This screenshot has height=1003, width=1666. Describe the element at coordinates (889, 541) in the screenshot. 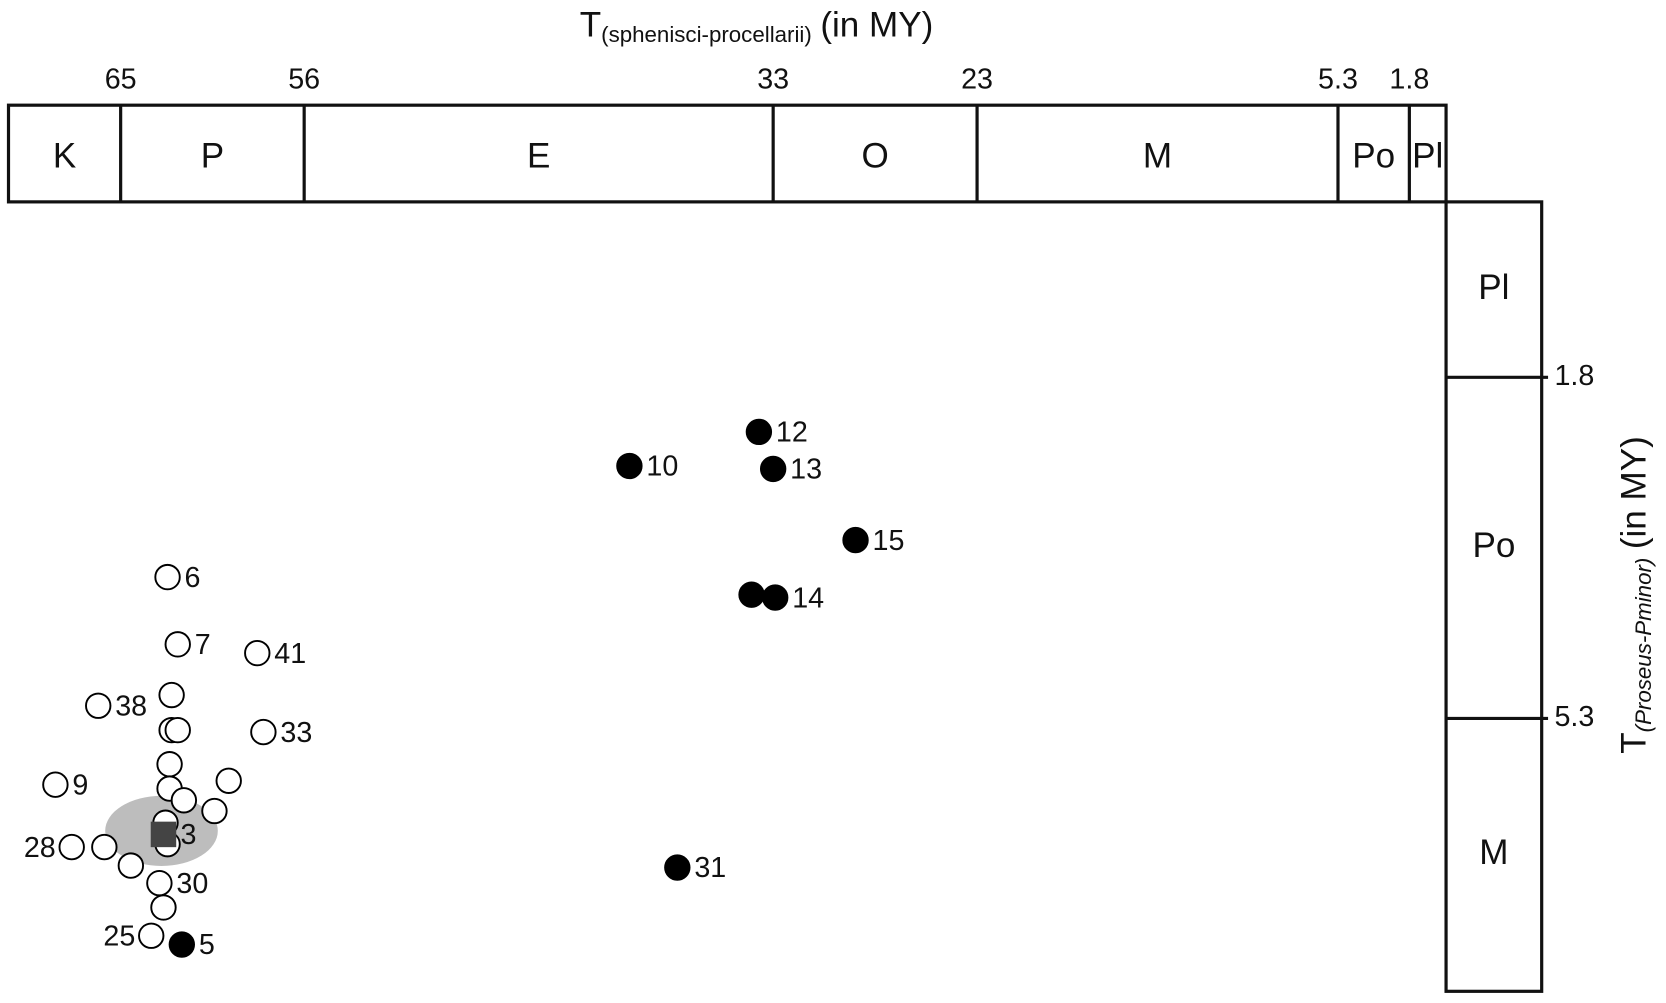

I see `point-label: 15` at that location.